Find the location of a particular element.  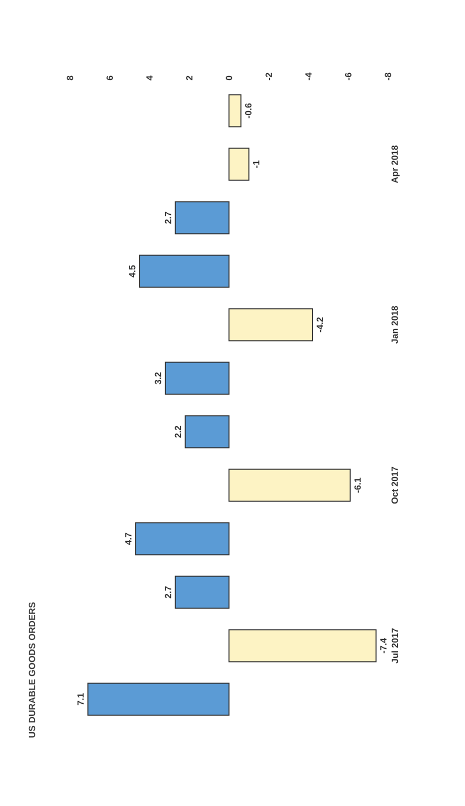

x-tick-label: -8 is located at coordinates (388, 76).